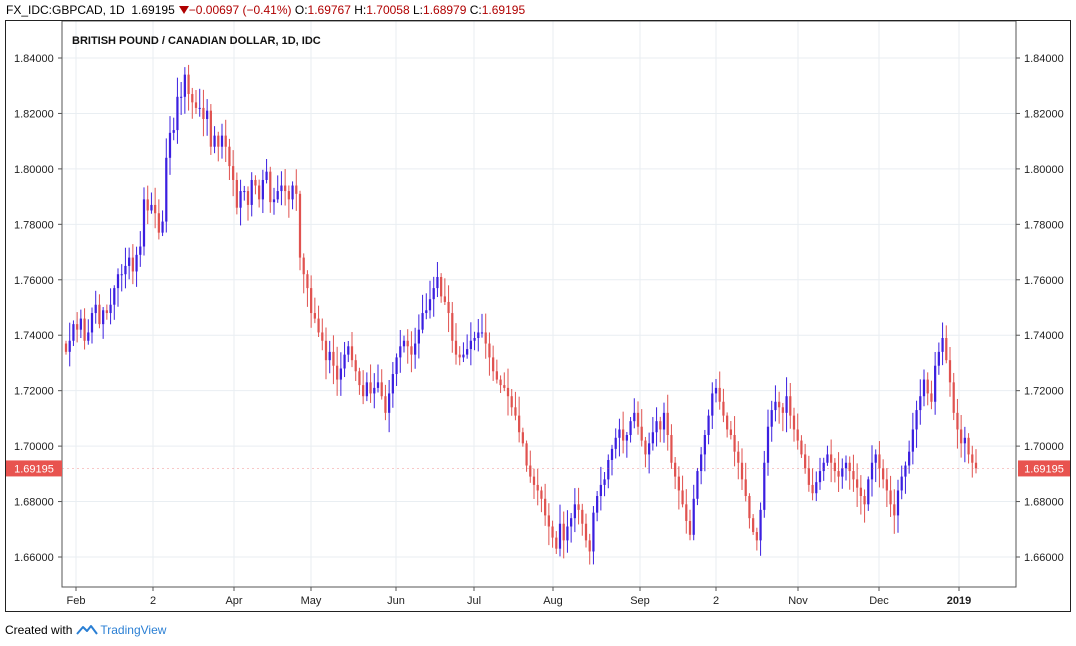 This screenshot has height=646, width=1076. What do you see at coordinates (1044, 114) in the screenshot?
I see `y-tick-label: 1.82000` at bounding box center [1044, 114].